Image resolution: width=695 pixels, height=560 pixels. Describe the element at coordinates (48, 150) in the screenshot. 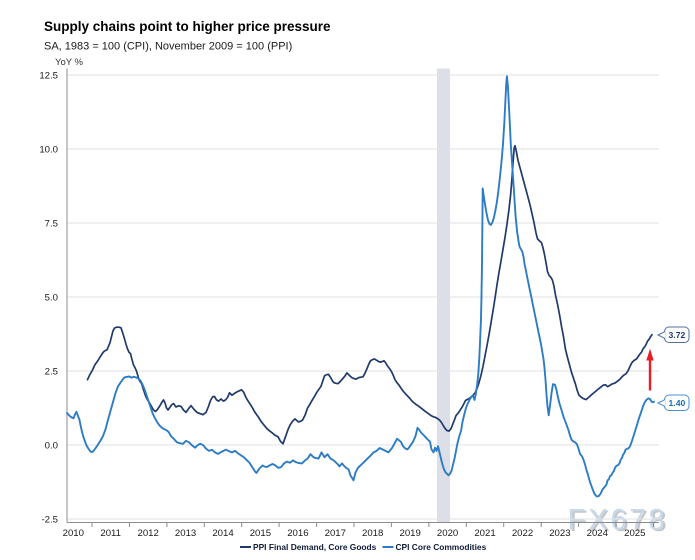

I see `svg-text: 10.0` at that location.